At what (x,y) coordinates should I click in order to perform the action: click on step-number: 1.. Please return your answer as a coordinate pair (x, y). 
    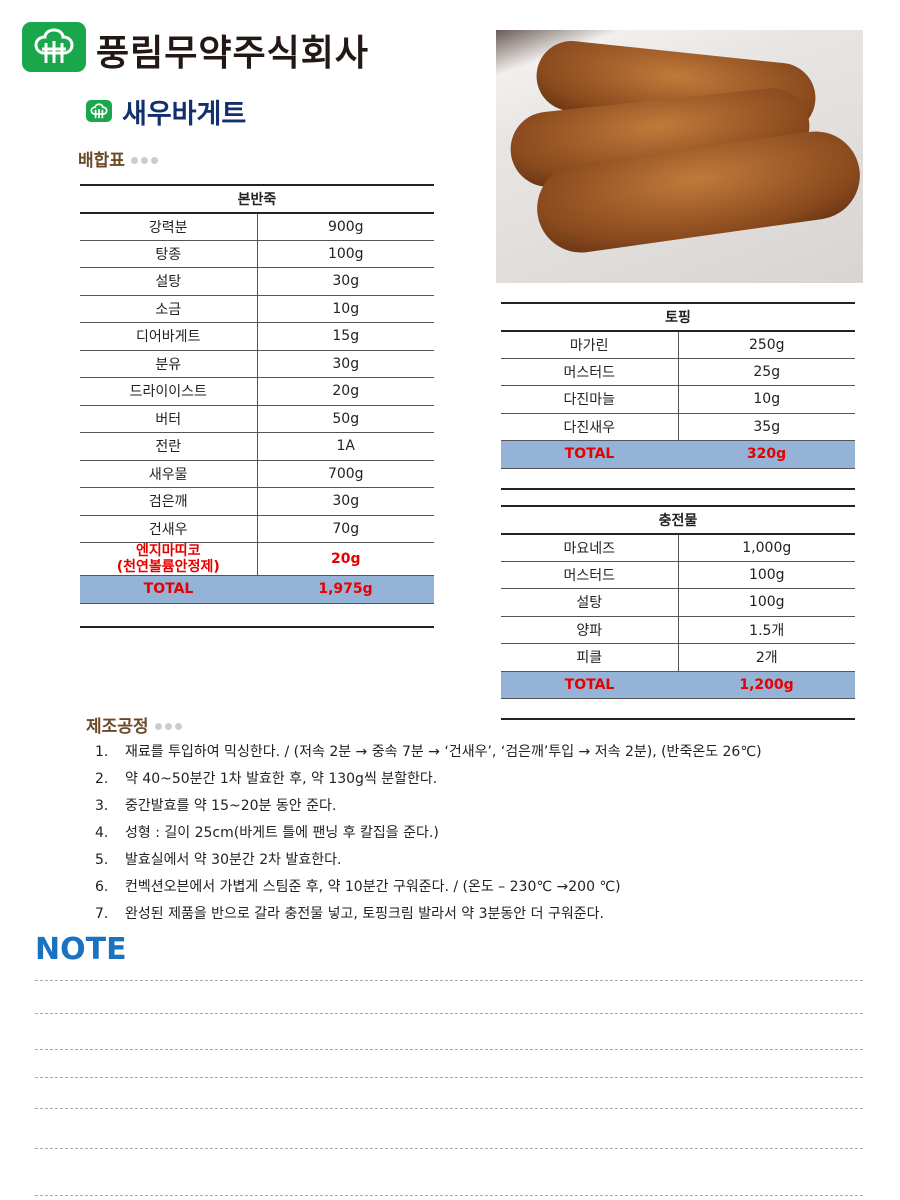
    Looking at the image, I should click on (102, 752).